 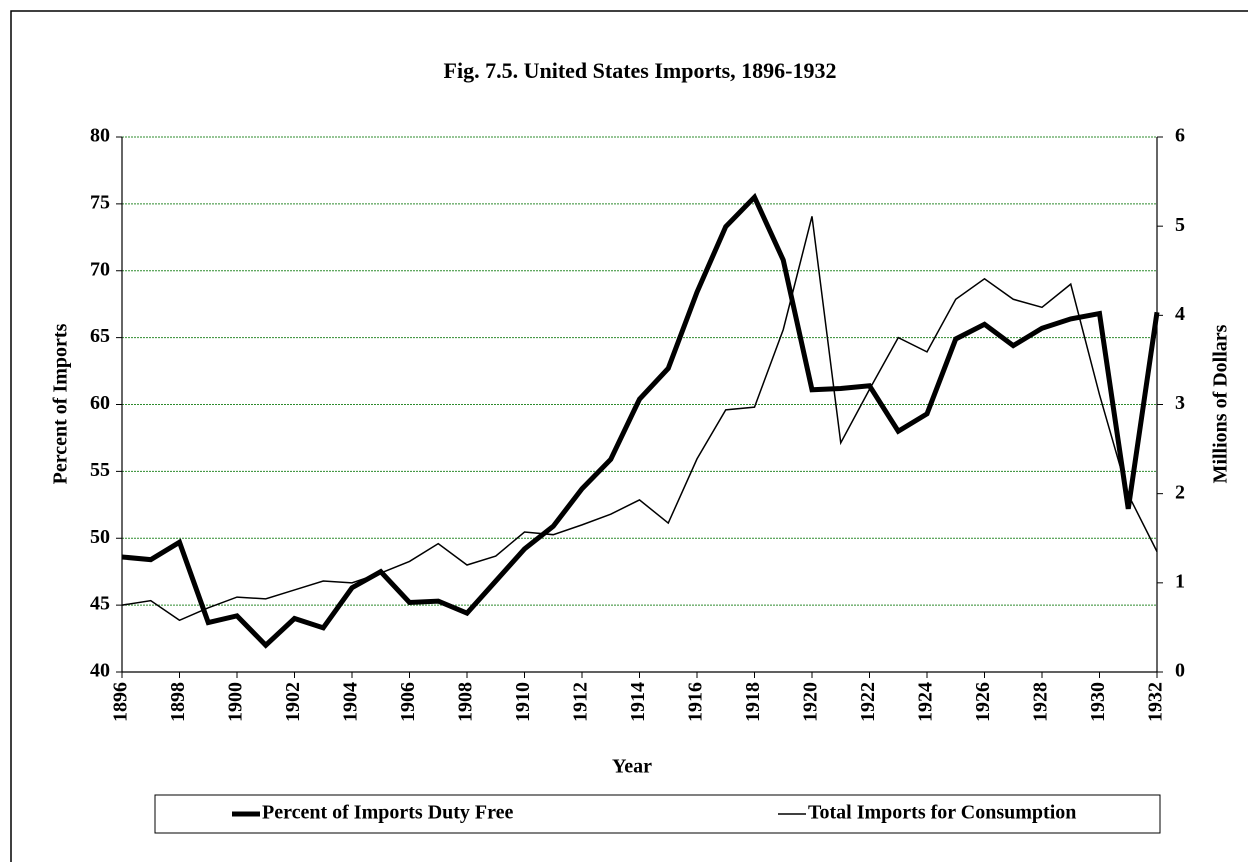 What do you see at coordinates (581, 702) in the screenshot?
I see `x-tick-label: 1912` at bounding box center [581, 702].